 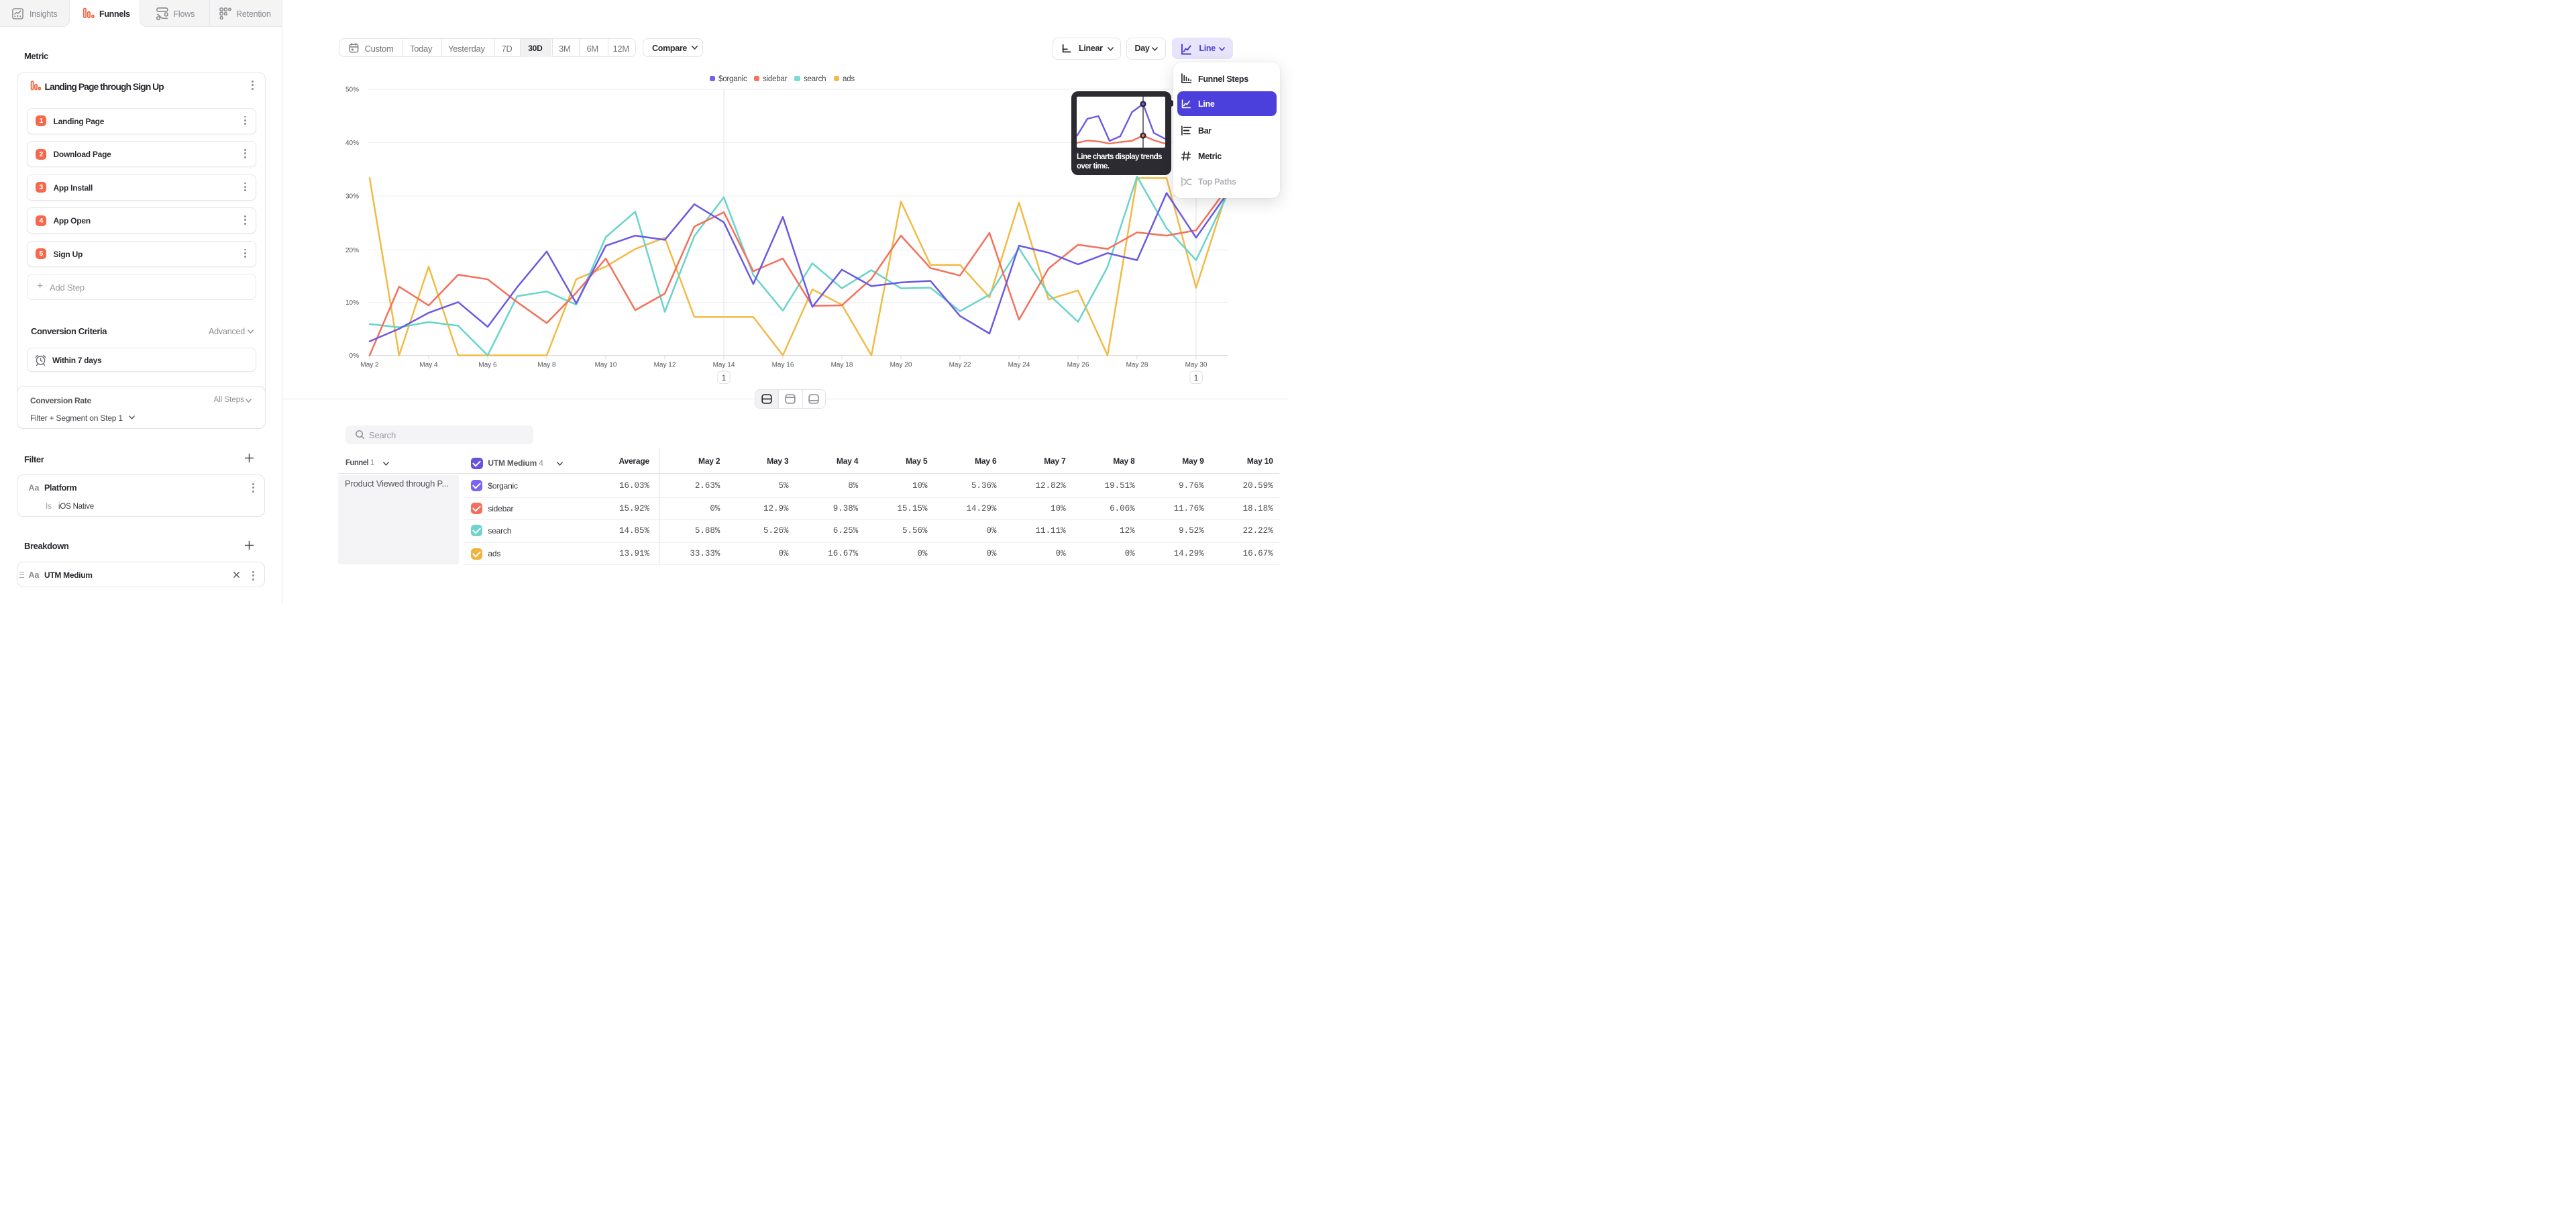 I want to click on svg-text: May 14, so click(x=724, y=366).